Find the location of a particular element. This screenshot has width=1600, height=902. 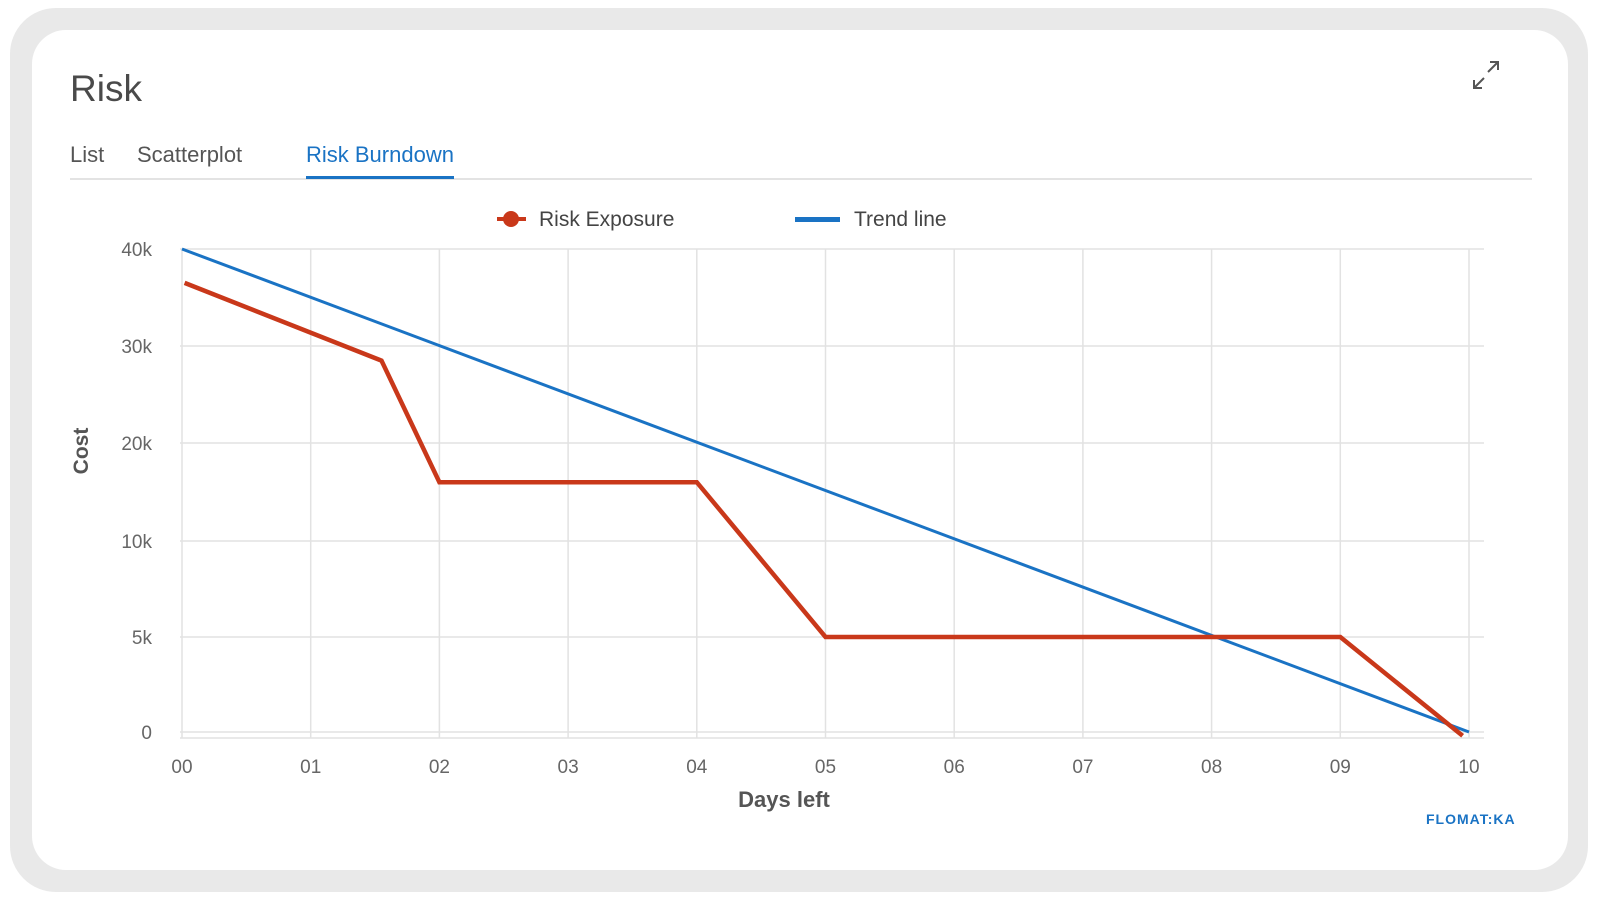

legend-label-trend-line: Trend line is located at coordinates (900, 219).